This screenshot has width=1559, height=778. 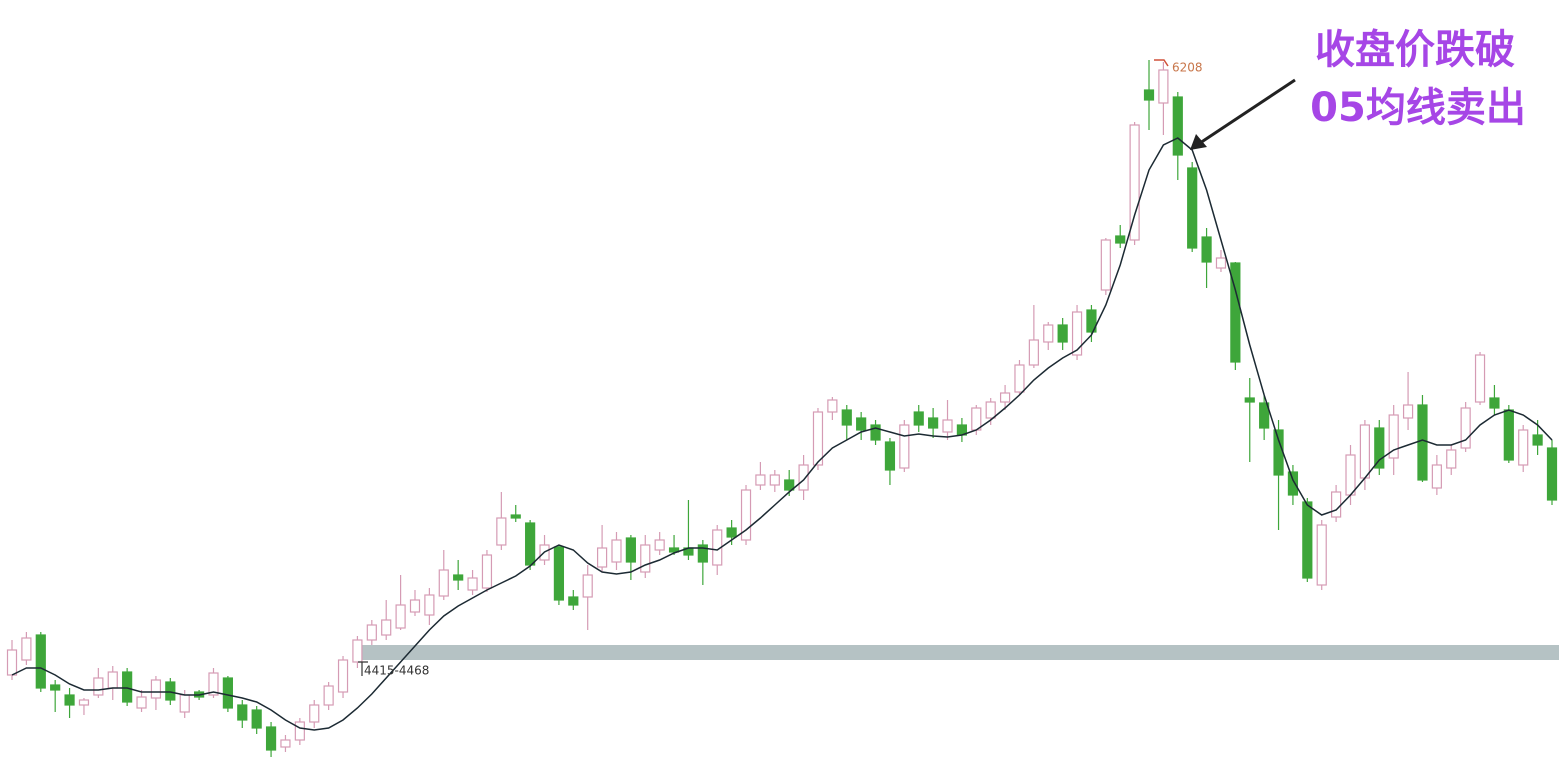 I want to click on annotation-arrow, so click(x=1247, y=111).